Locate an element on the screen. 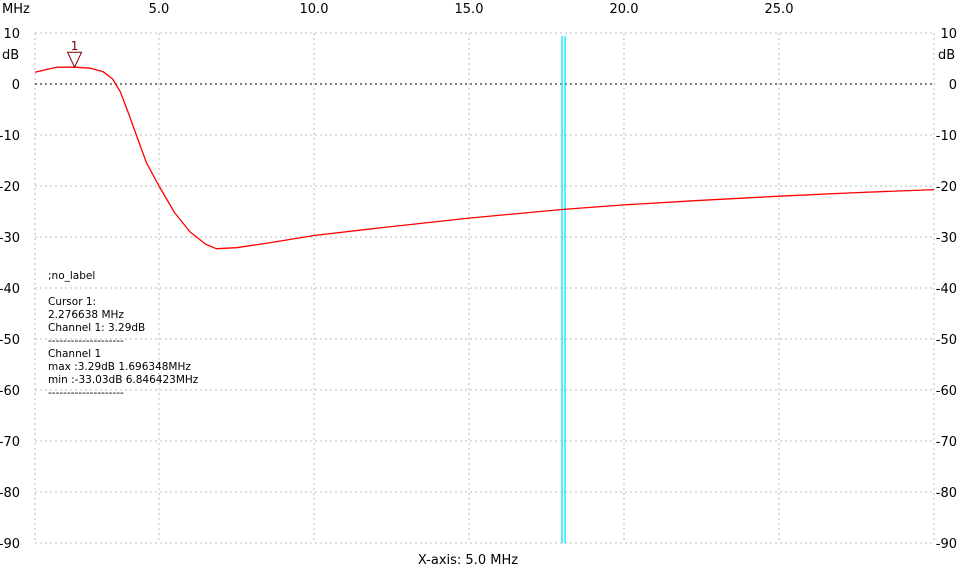 Image resolution: width=969 pixels, height=583 pixels. x-unit-label: MHz is located at coordinates (16, 9).